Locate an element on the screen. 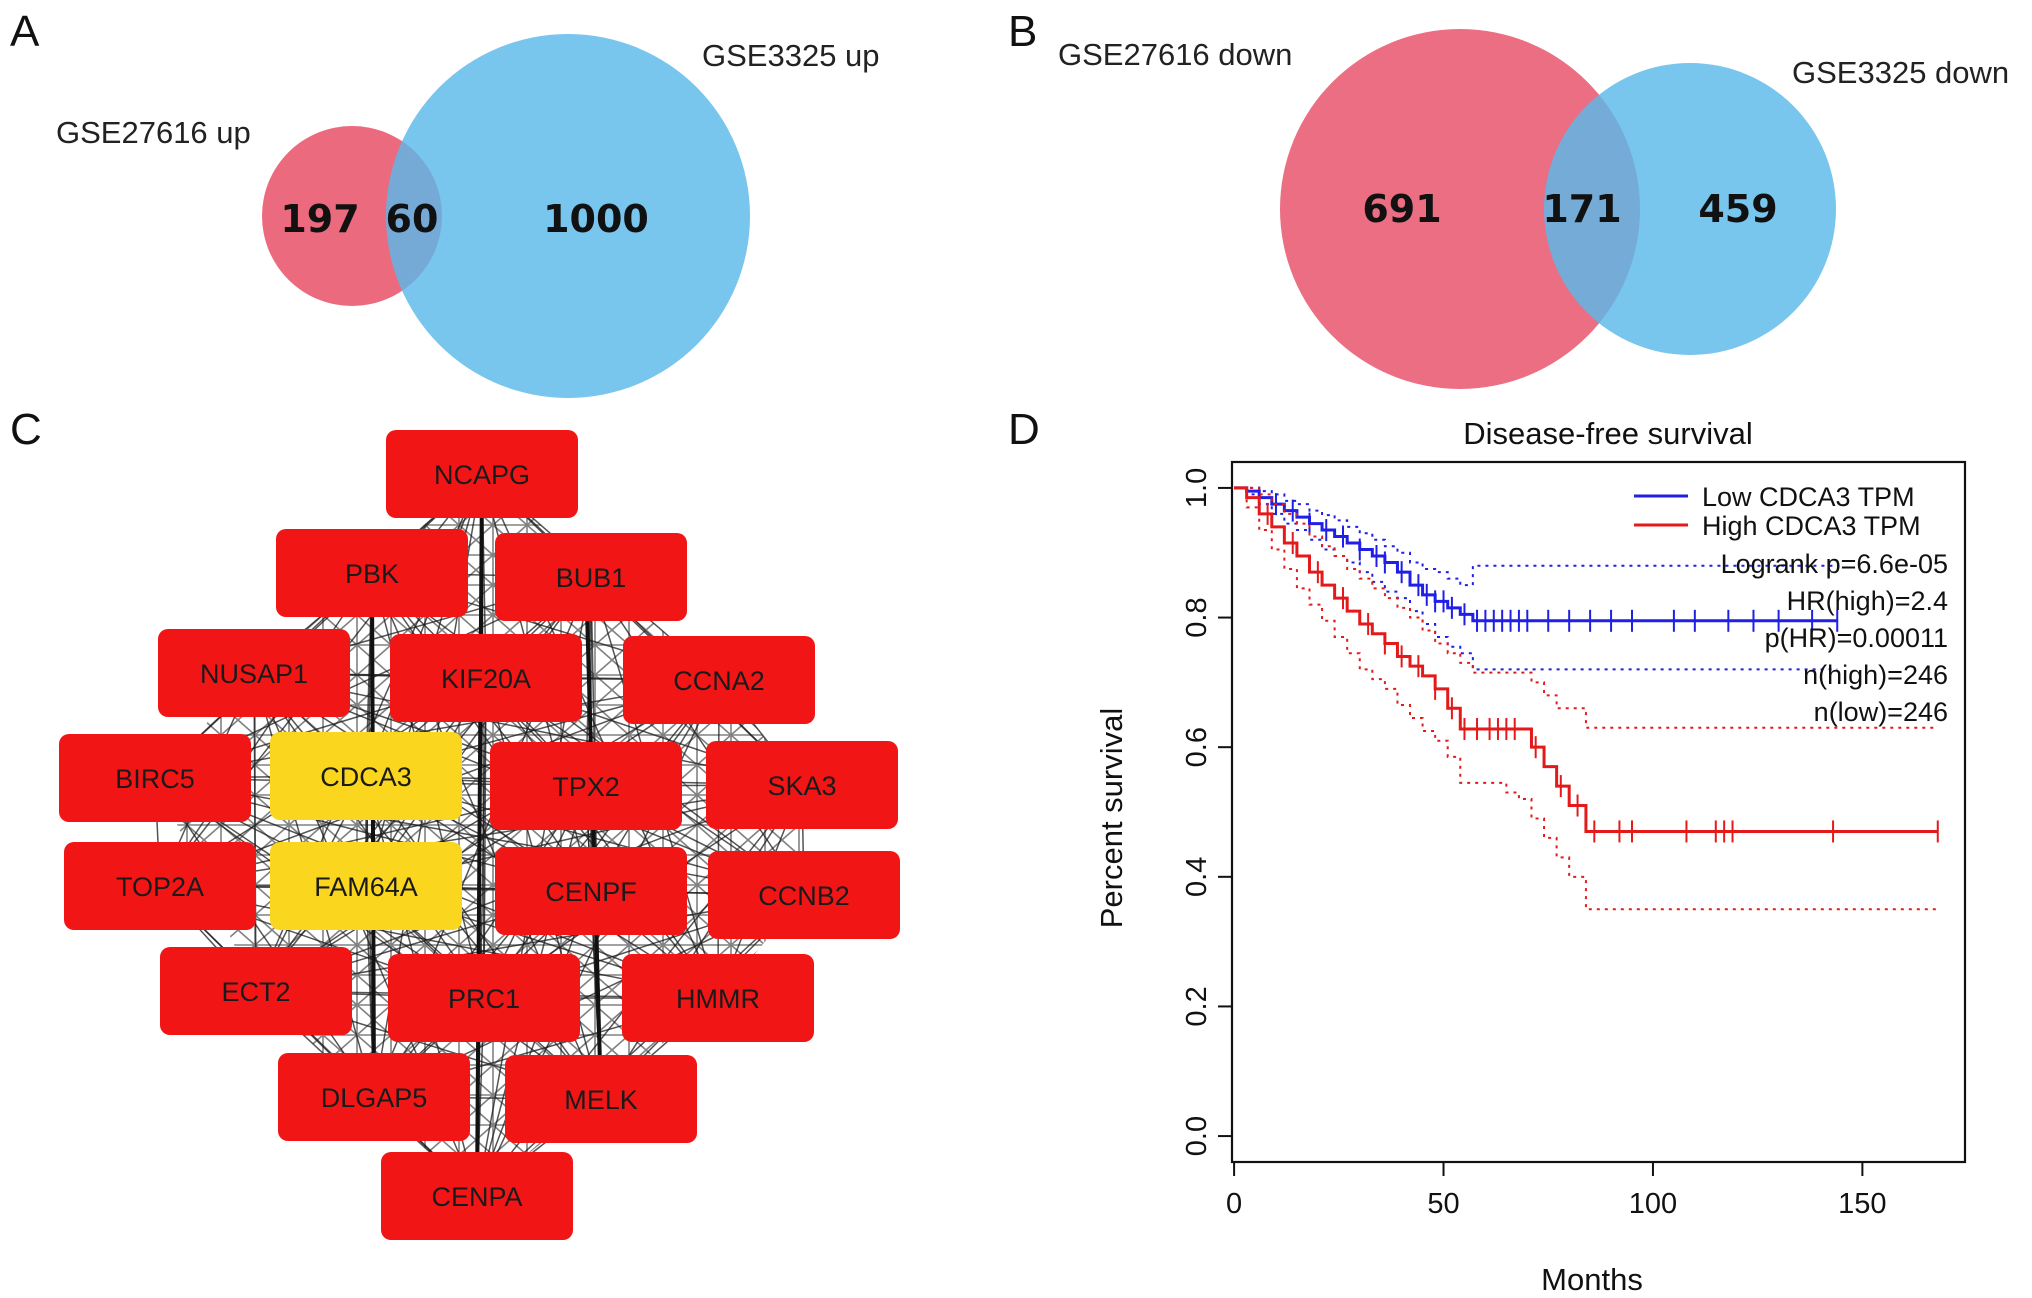 The height and width of the screenshot is (1298, 2032). panel-letter-b: B is located at coordinates (1022, 31).